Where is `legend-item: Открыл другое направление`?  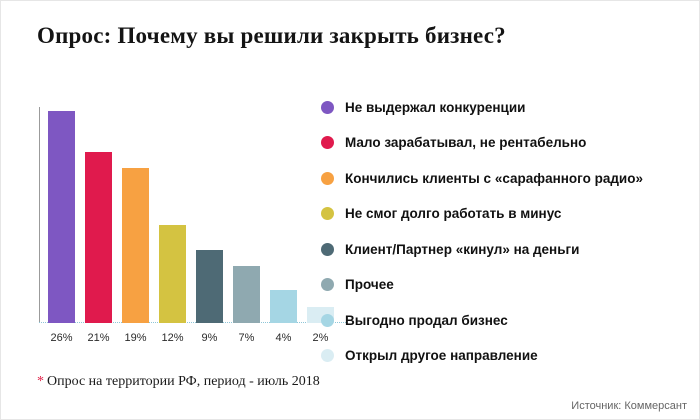
legend-item: Открыл другое направление is located at coordinates (507, 356).